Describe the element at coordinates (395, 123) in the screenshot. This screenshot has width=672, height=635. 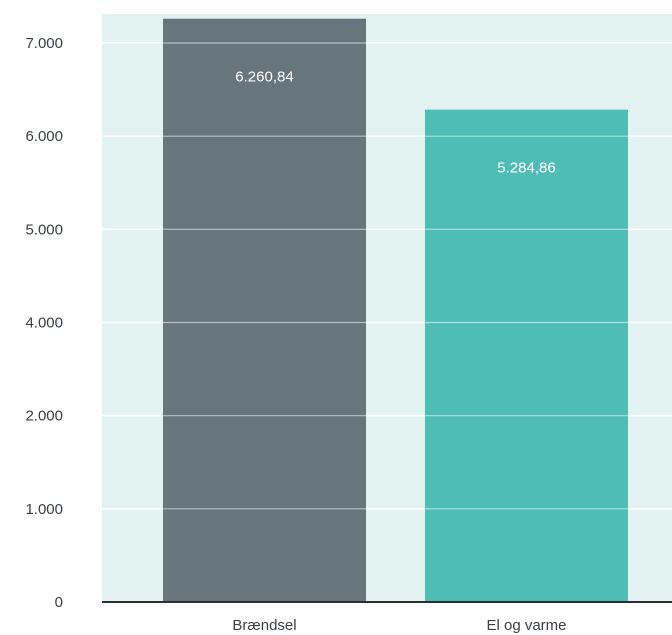
I see `bar-data-labels: 6.260,84 5.284,86` at that location.